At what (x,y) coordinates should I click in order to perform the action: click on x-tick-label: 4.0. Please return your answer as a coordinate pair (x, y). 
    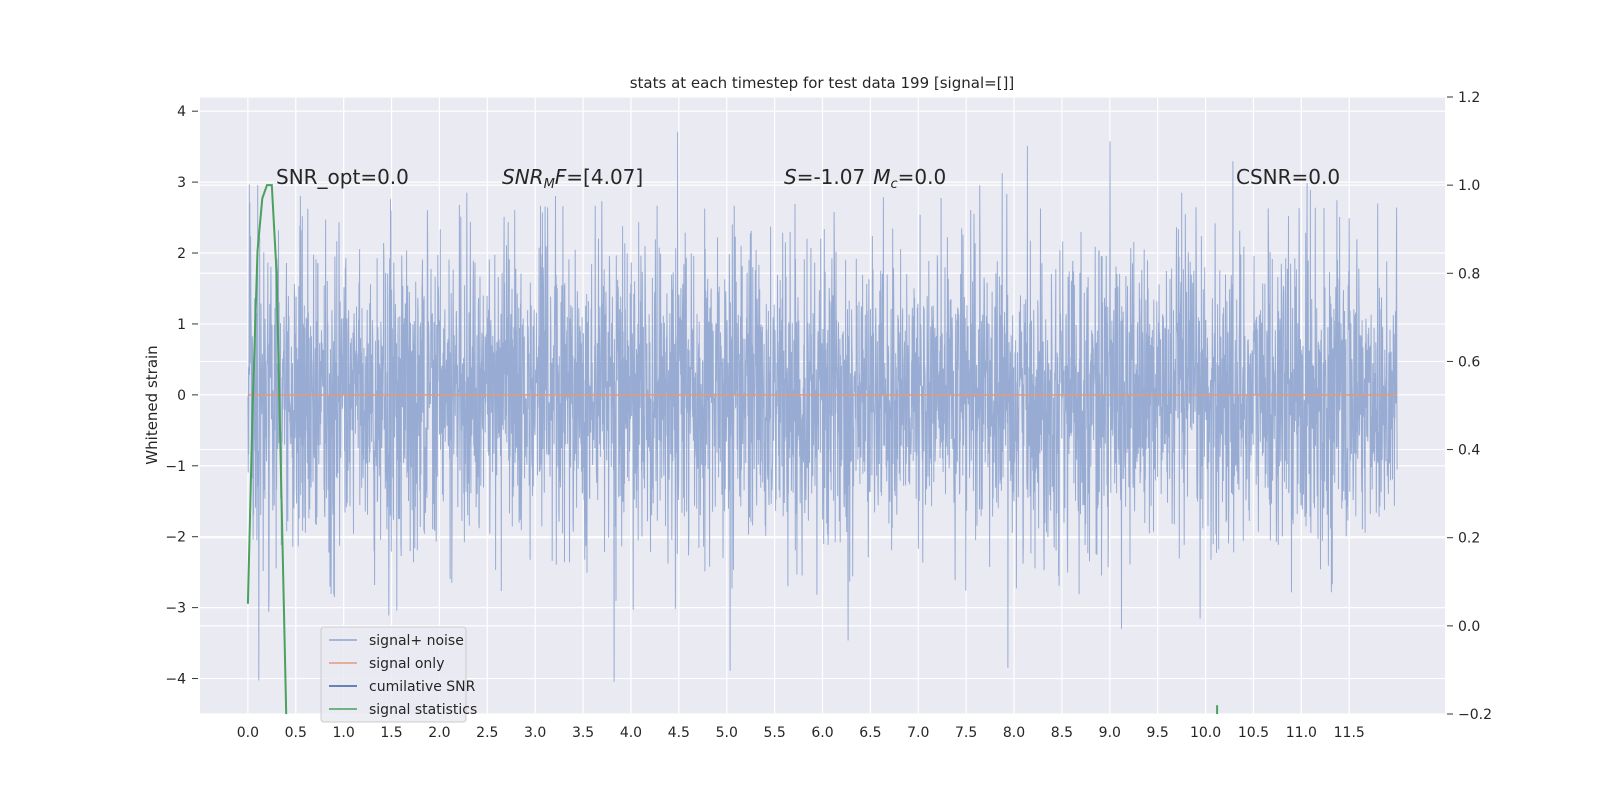
    Looking at the image, I should click on (631, 733).